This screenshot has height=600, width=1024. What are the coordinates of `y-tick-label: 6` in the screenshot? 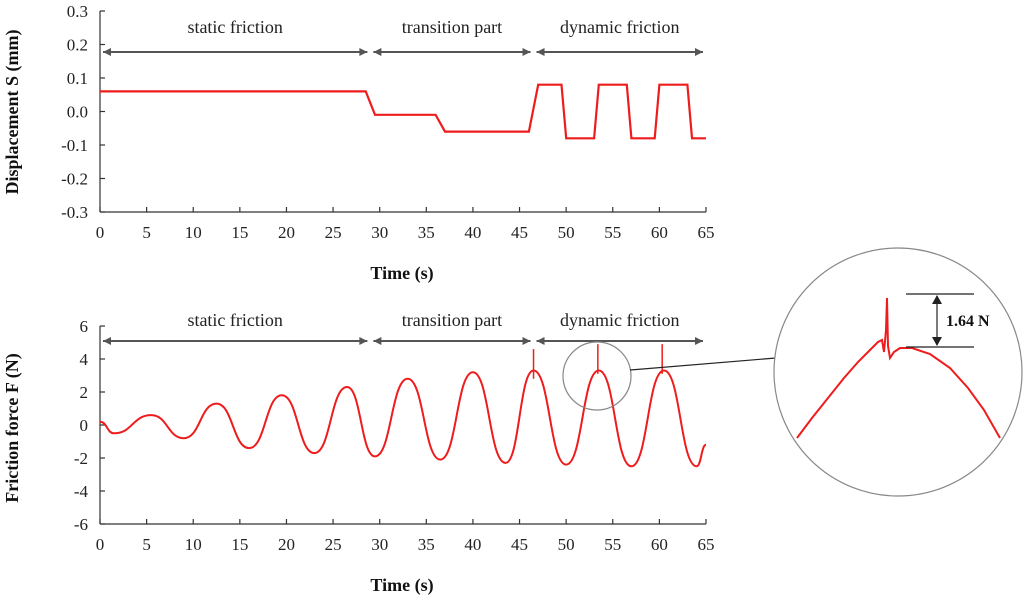 It's located at (84, 326).